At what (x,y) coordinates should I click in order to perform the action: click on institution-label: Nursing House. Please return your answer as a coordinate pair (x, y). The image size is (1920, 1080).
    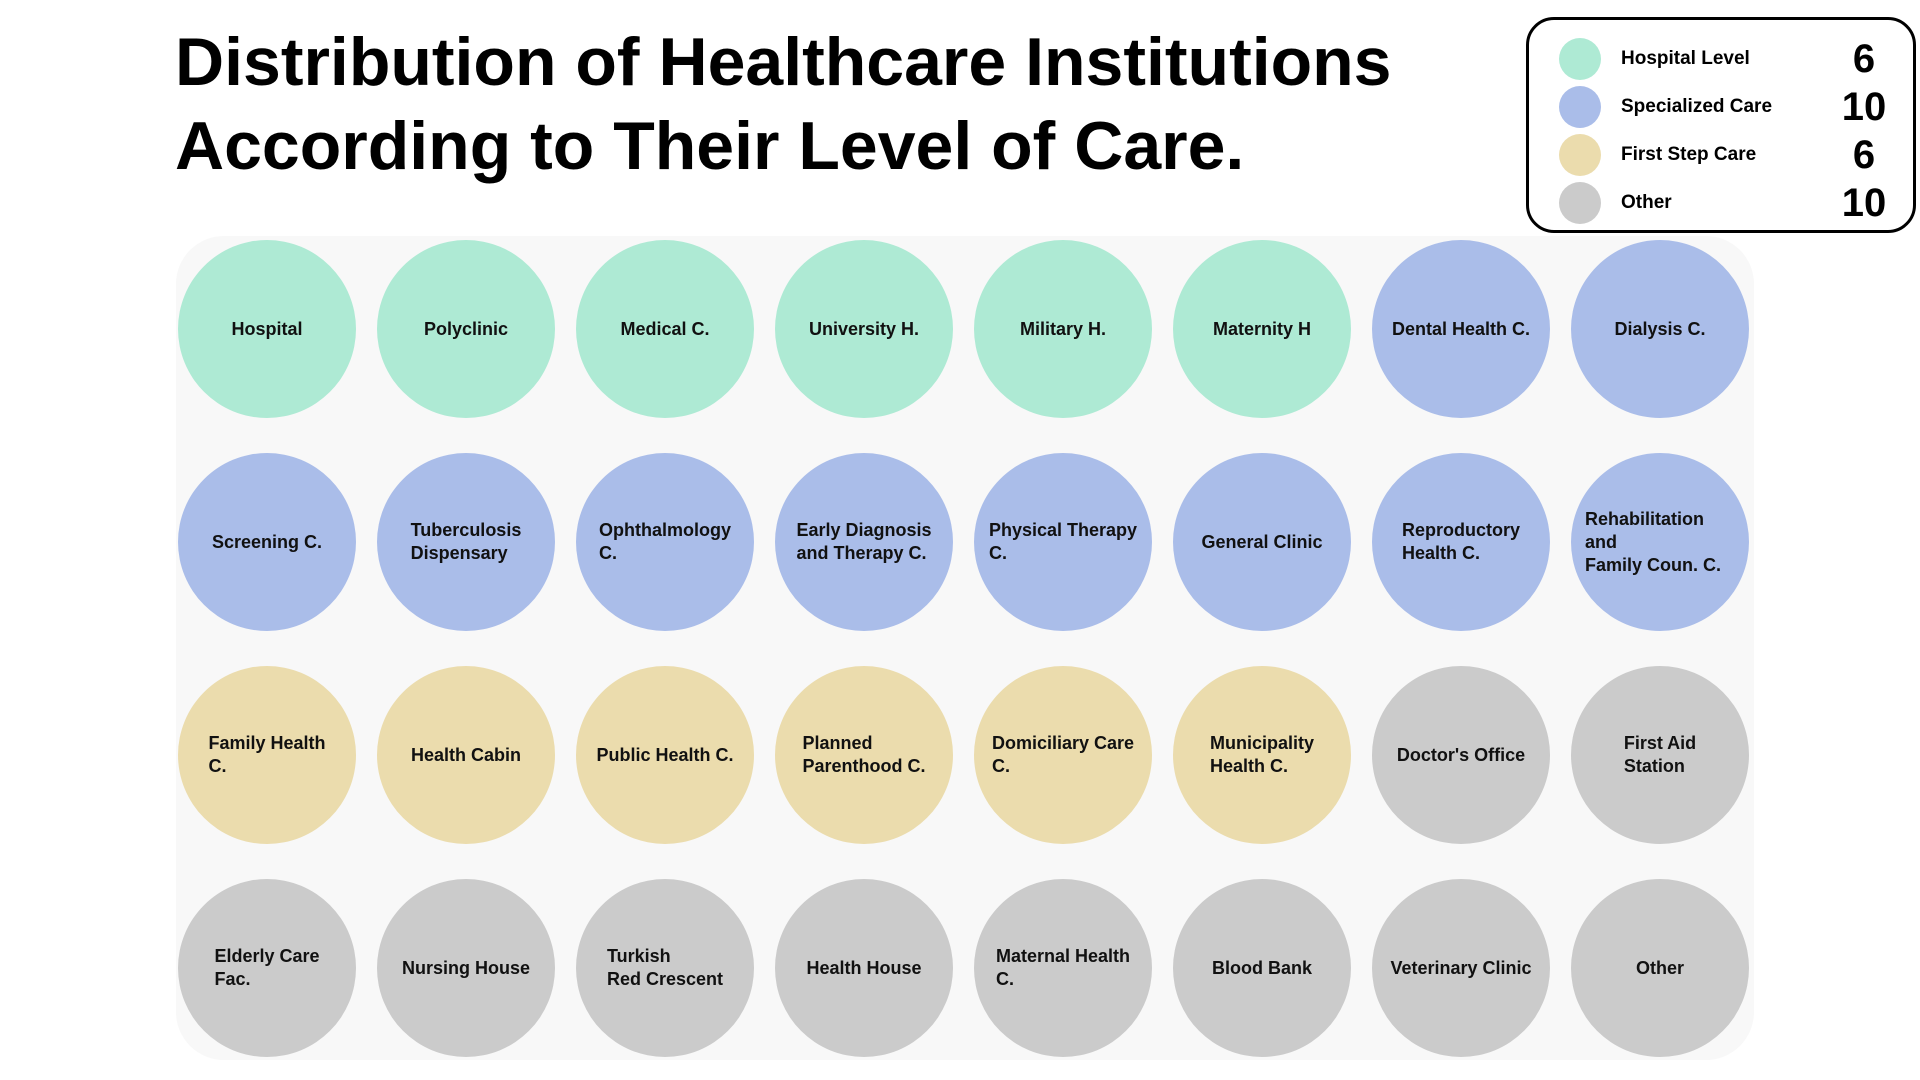
    Looking at the image, I should click on (465, 967).